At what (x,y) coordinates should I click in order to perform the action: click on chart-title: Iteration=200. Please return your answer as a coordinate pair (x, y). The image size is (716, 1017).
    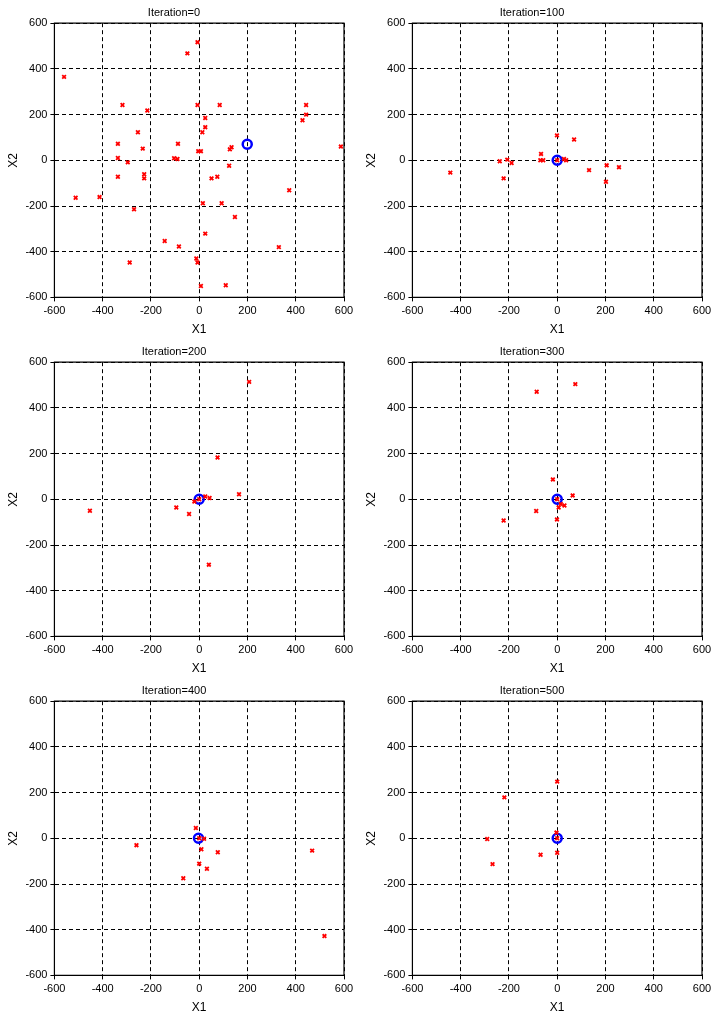
    Looking at the image, I should click on (174, 350).